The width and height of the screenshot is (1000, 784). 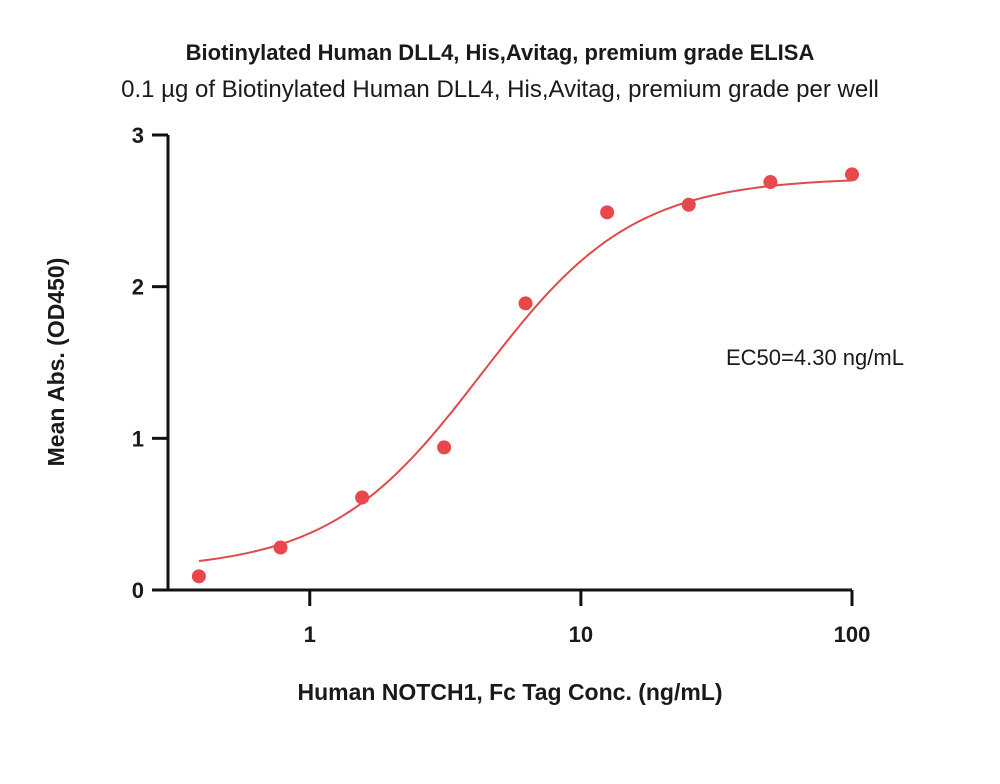 What do you see at coordinates (852, 634) in the screenshot?
I see `x-tick-label: 100` at bounding box center [852, 634].